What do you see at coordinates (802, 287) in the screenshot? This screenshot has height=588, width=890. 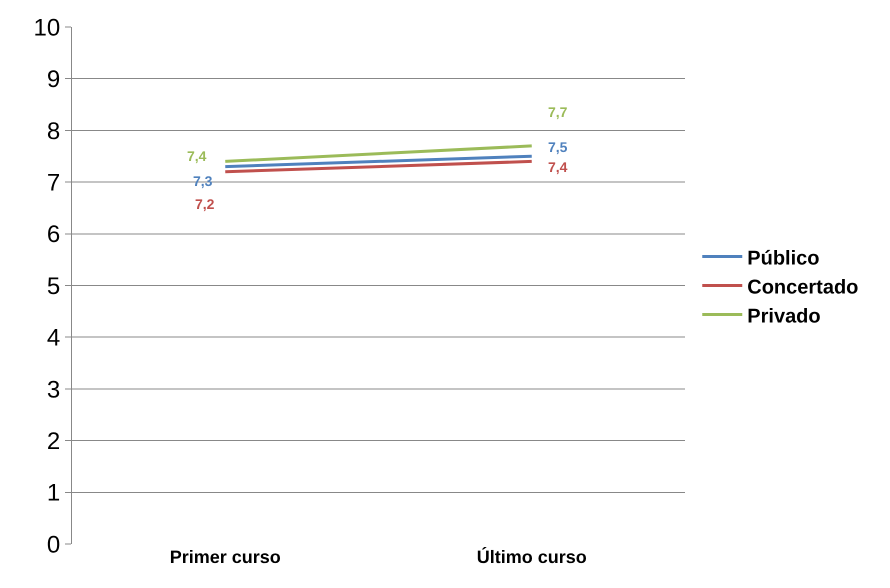 I see `legend-label: Concertado` at bounding box center [802, 287].